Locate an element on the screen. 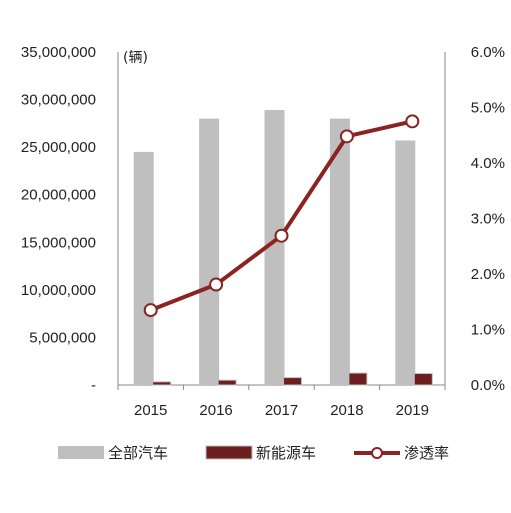 Image resolution: width=511 pixels, height=513 pixels. y-right-tick-label: 5.0% is located at coordinates (488, 108).